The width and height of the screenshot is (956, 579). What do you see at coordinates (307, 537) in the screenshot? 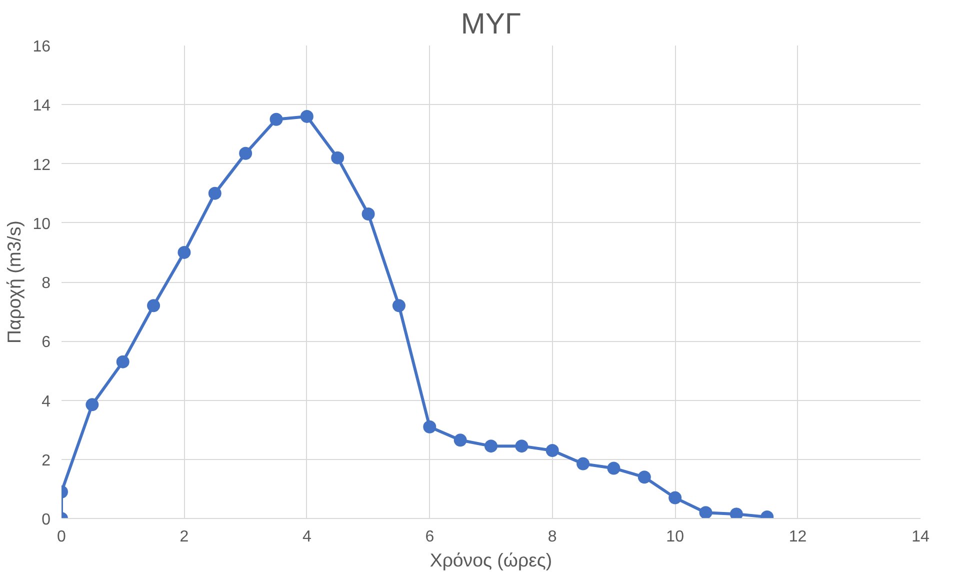
I see `x-tick-label: 4` at bounding box center [307, 537].